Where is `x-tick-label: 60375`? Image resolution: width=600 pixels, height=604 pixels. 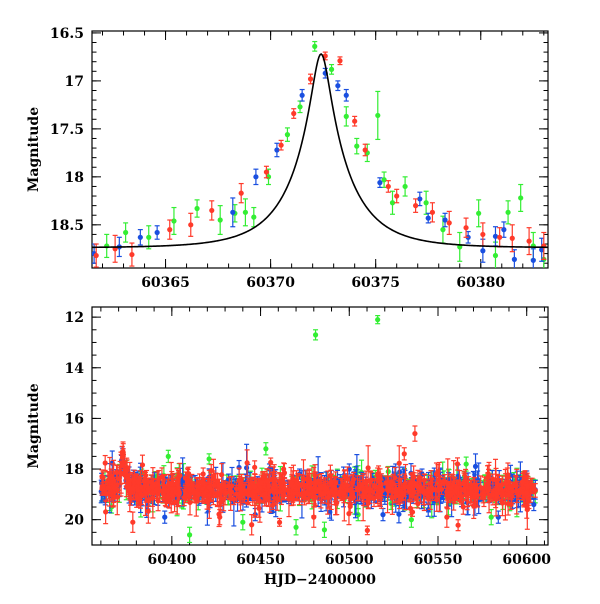
x-tick-label: 60375 is located at coordinates (375, 283).